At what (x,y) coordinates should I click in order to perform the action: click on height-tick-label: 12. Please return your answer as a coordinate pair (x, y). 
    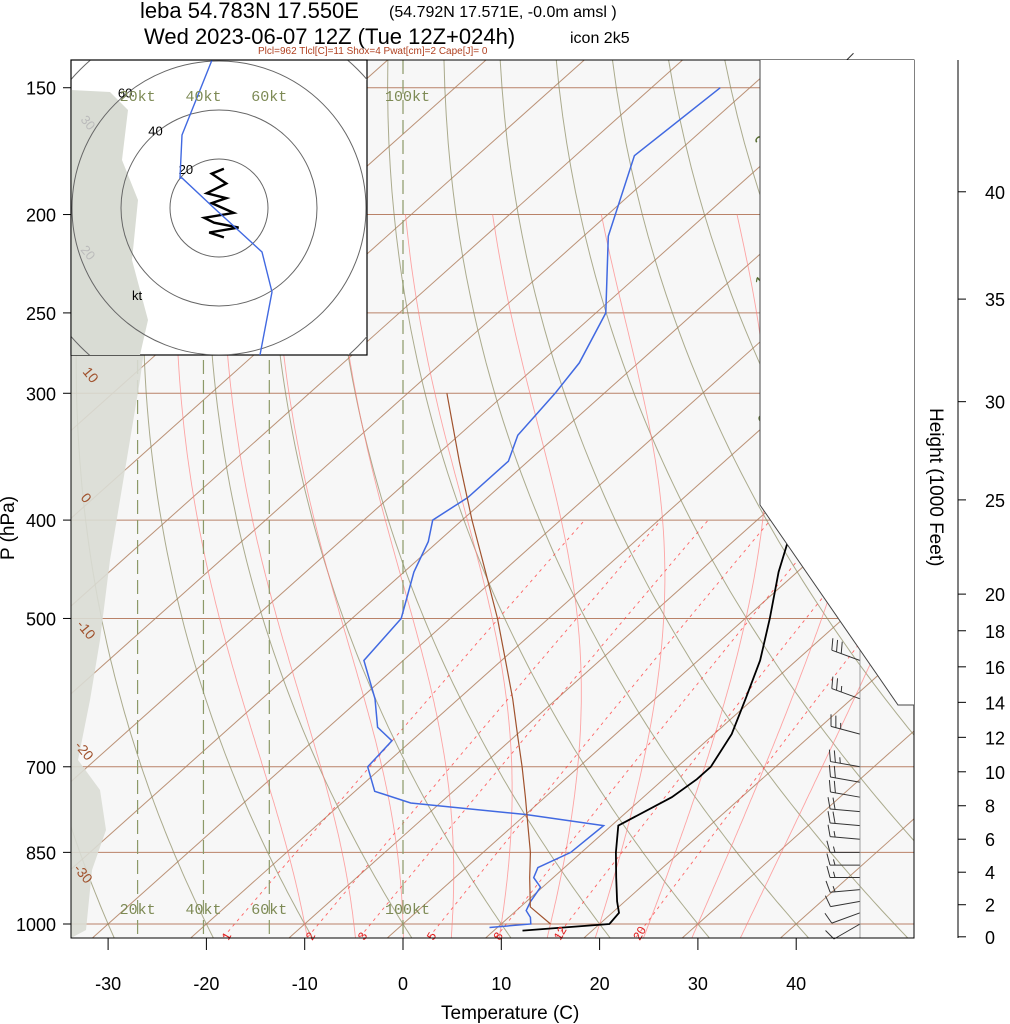
    Looking at the image, I should click on (995, 738).